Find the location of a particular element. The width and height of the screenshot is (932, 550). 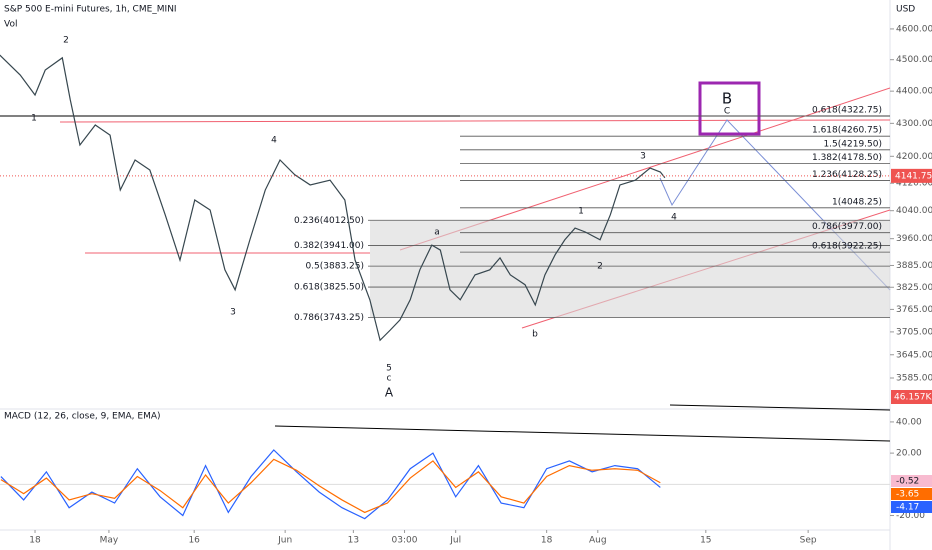

fib-label: 0.618(3825.50) is located at coordinates (329, 288).